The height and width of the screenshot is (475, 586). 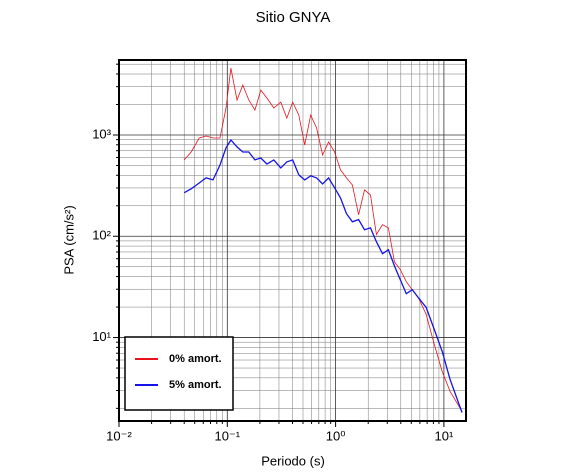 I want to click on legend-label: 5% amort., so click(x=195, y=385).